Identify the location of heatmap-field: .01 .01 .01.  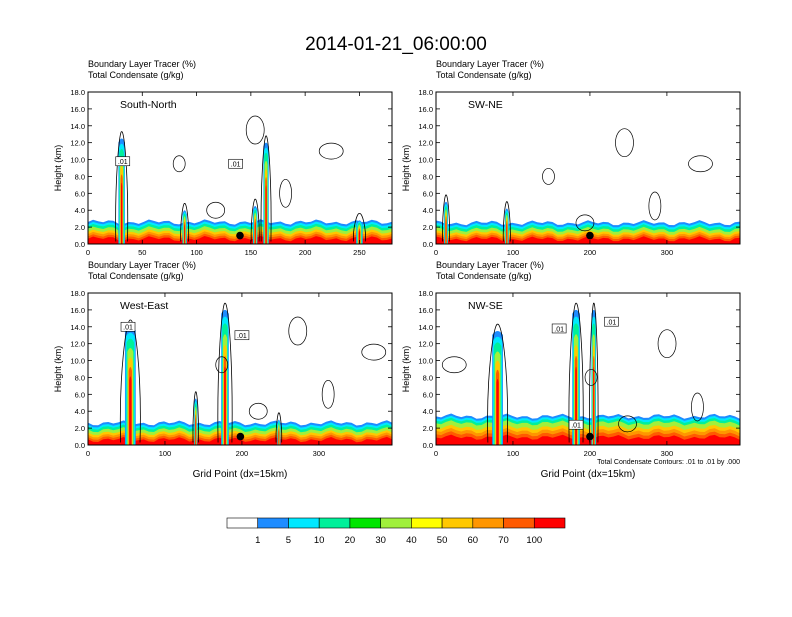
(588, 373).